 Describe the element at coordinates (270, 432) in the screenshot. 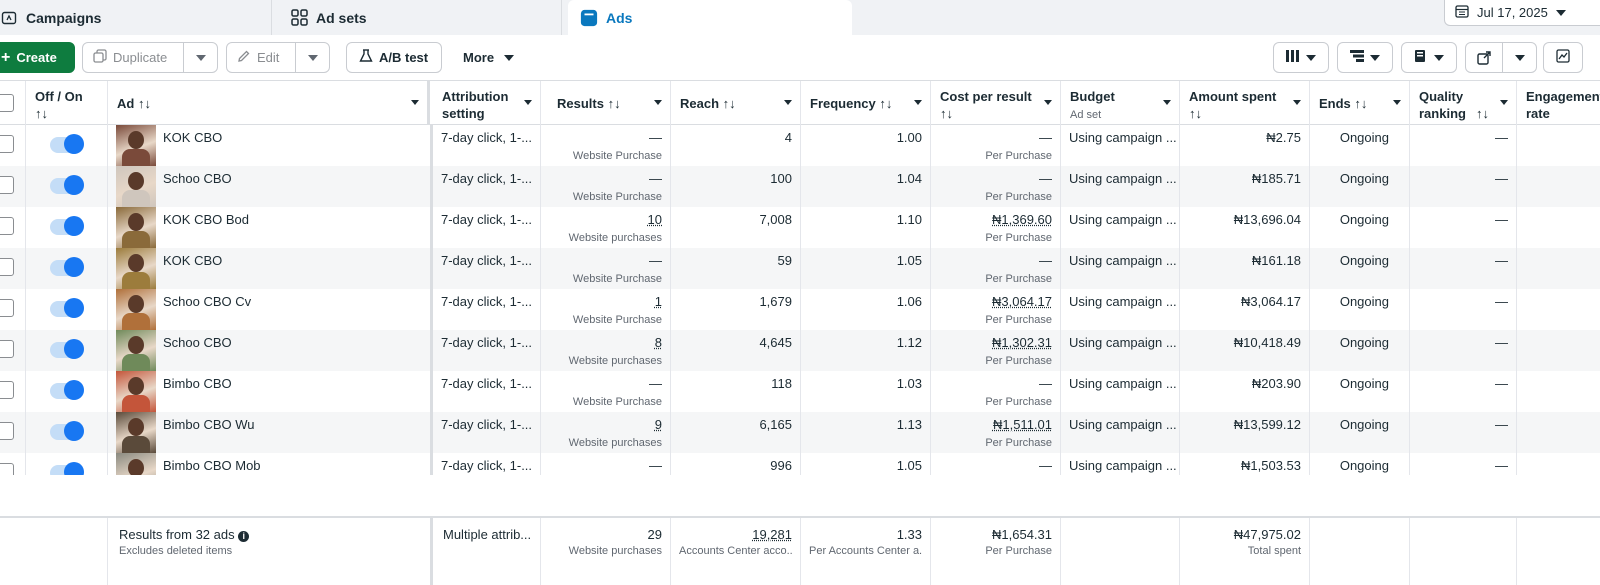

I see `cell-ad: Bimbo CBO Wu` at that location.